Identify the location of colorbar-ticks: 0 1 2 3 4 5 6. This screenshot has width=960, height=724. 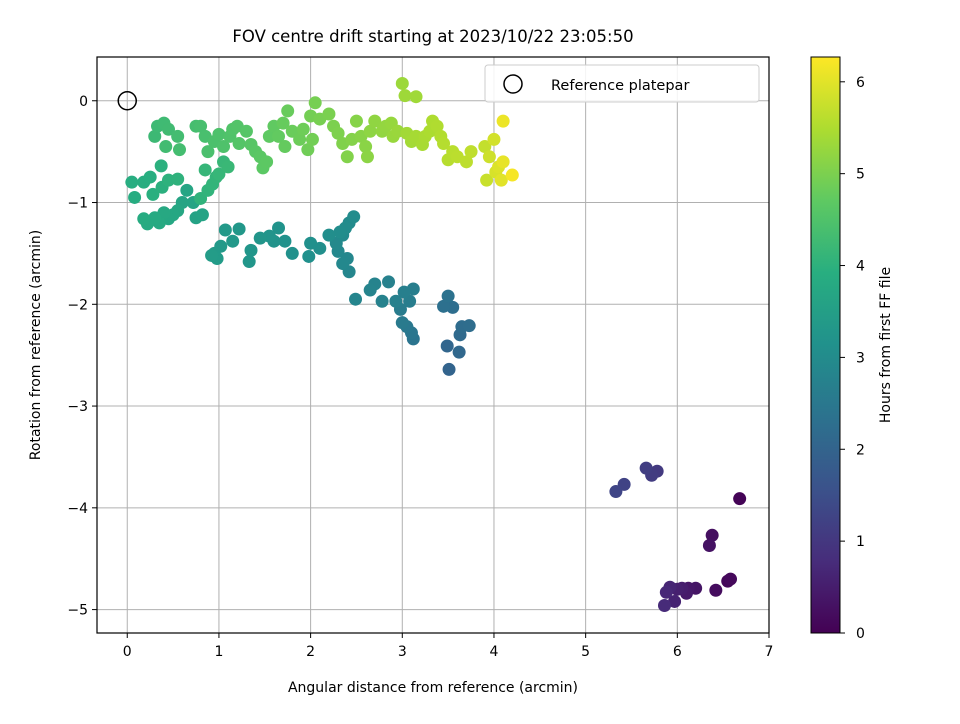
(852, 358).